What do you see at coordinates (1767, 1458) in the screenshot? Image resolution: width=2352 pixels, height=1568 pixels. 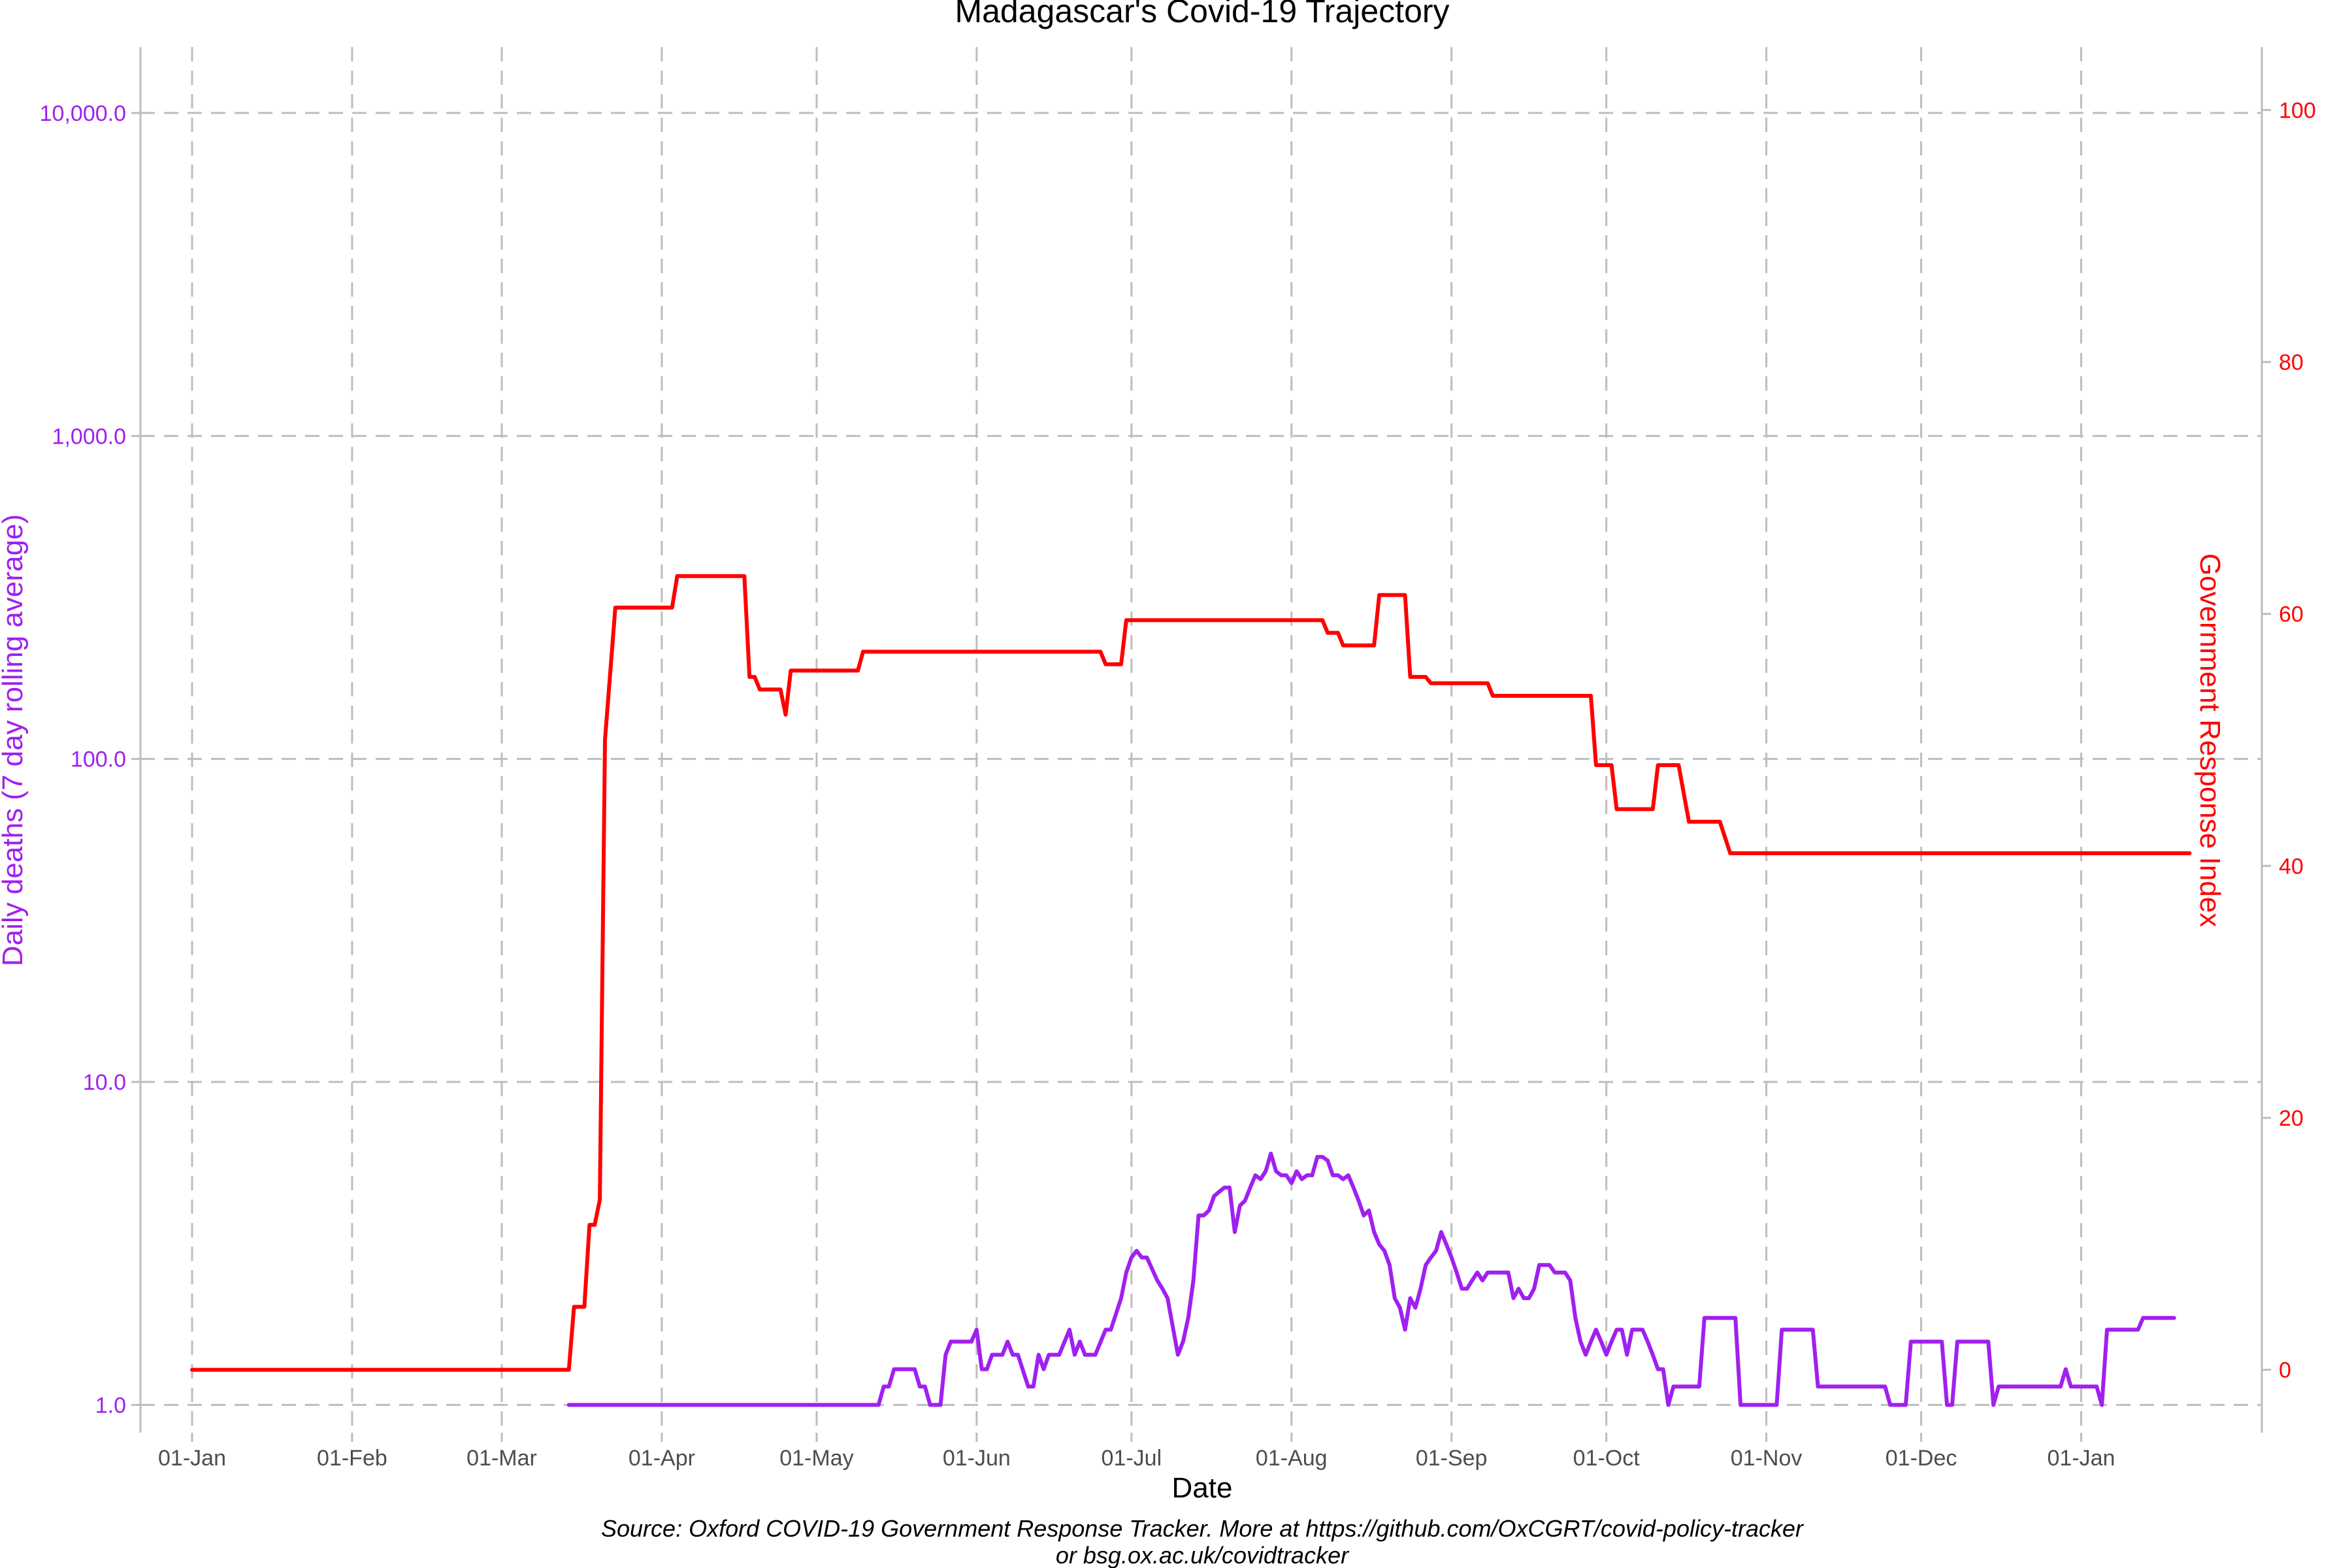 I see `x-tick-label: 01-Nov` at bounding box center [1767, 1458].